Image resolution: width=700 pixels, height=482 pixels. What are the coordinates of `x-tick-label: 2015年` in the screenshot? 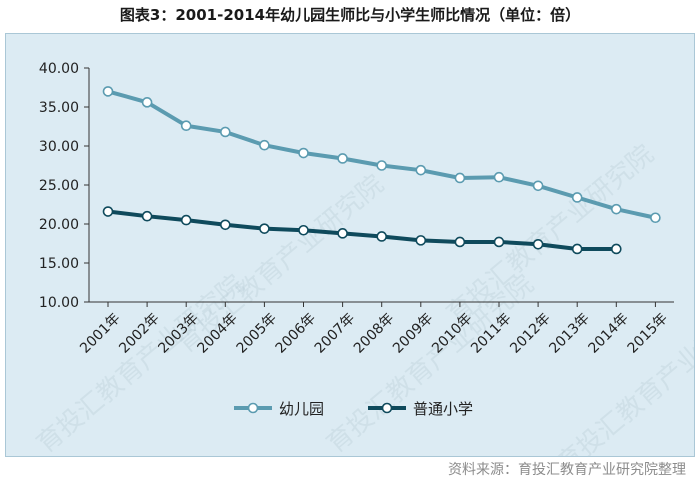 It's located at (648, 333).